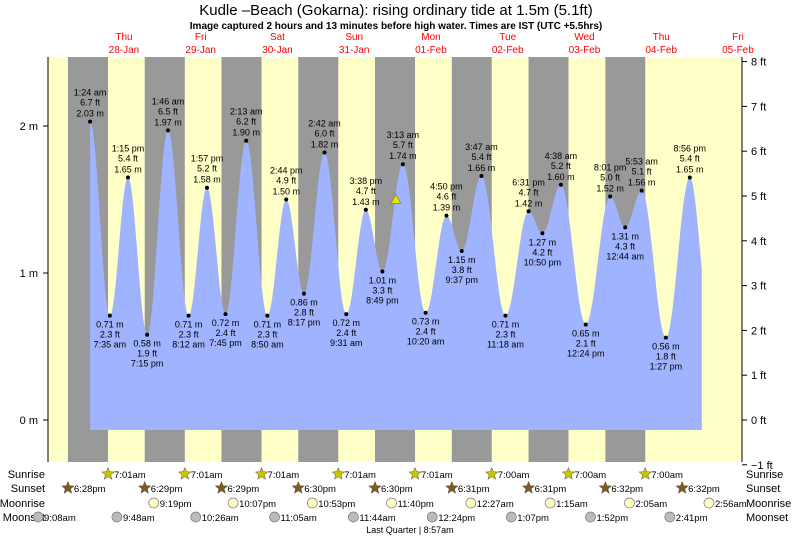  I want to click on tide-label: 1.58 m, so click(207, 180).